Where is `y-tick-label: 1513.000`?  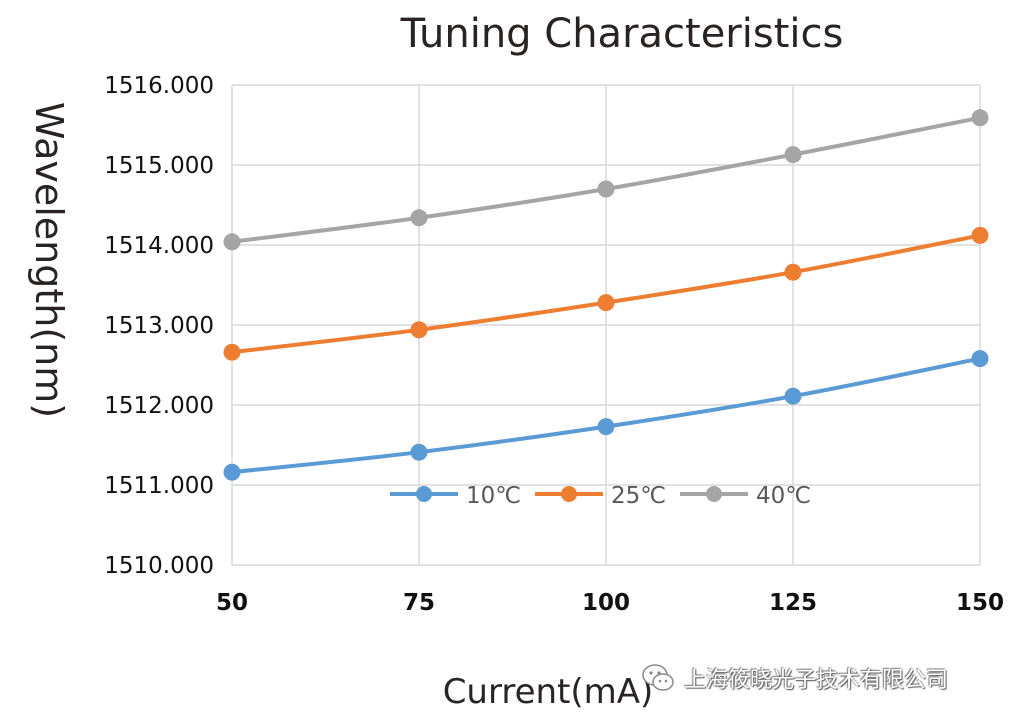 y-tick-label: 1513.000 is located at coordinates (159, 326).